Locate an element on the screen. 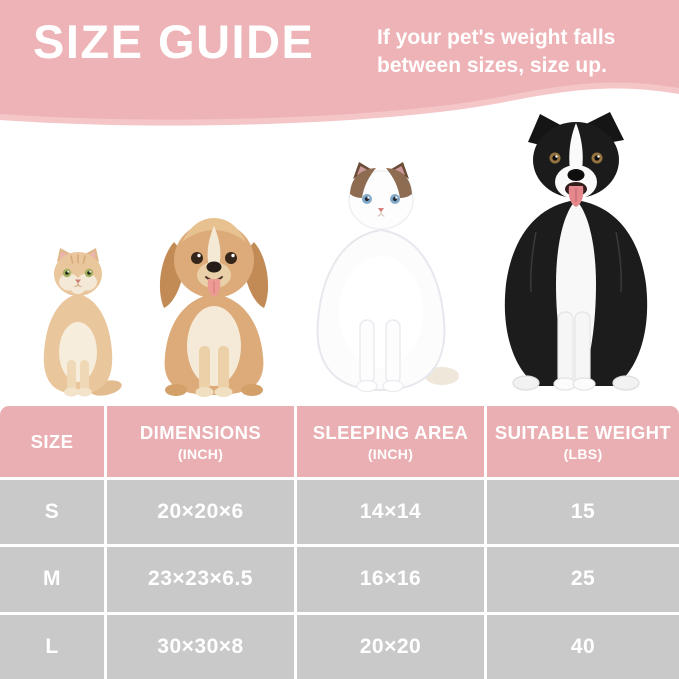 This screenshot has width=679, height=679. column-header-suitable-weight: SUITABLE WEIGHT (LBS) is located at coordinates (583, 441).